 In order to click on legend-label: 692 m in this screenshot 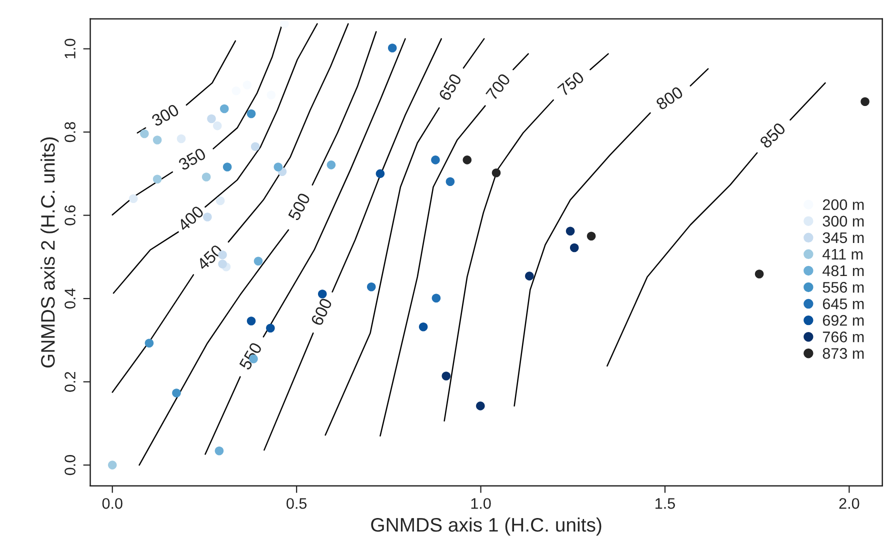, I will do `click(843, 320)`.